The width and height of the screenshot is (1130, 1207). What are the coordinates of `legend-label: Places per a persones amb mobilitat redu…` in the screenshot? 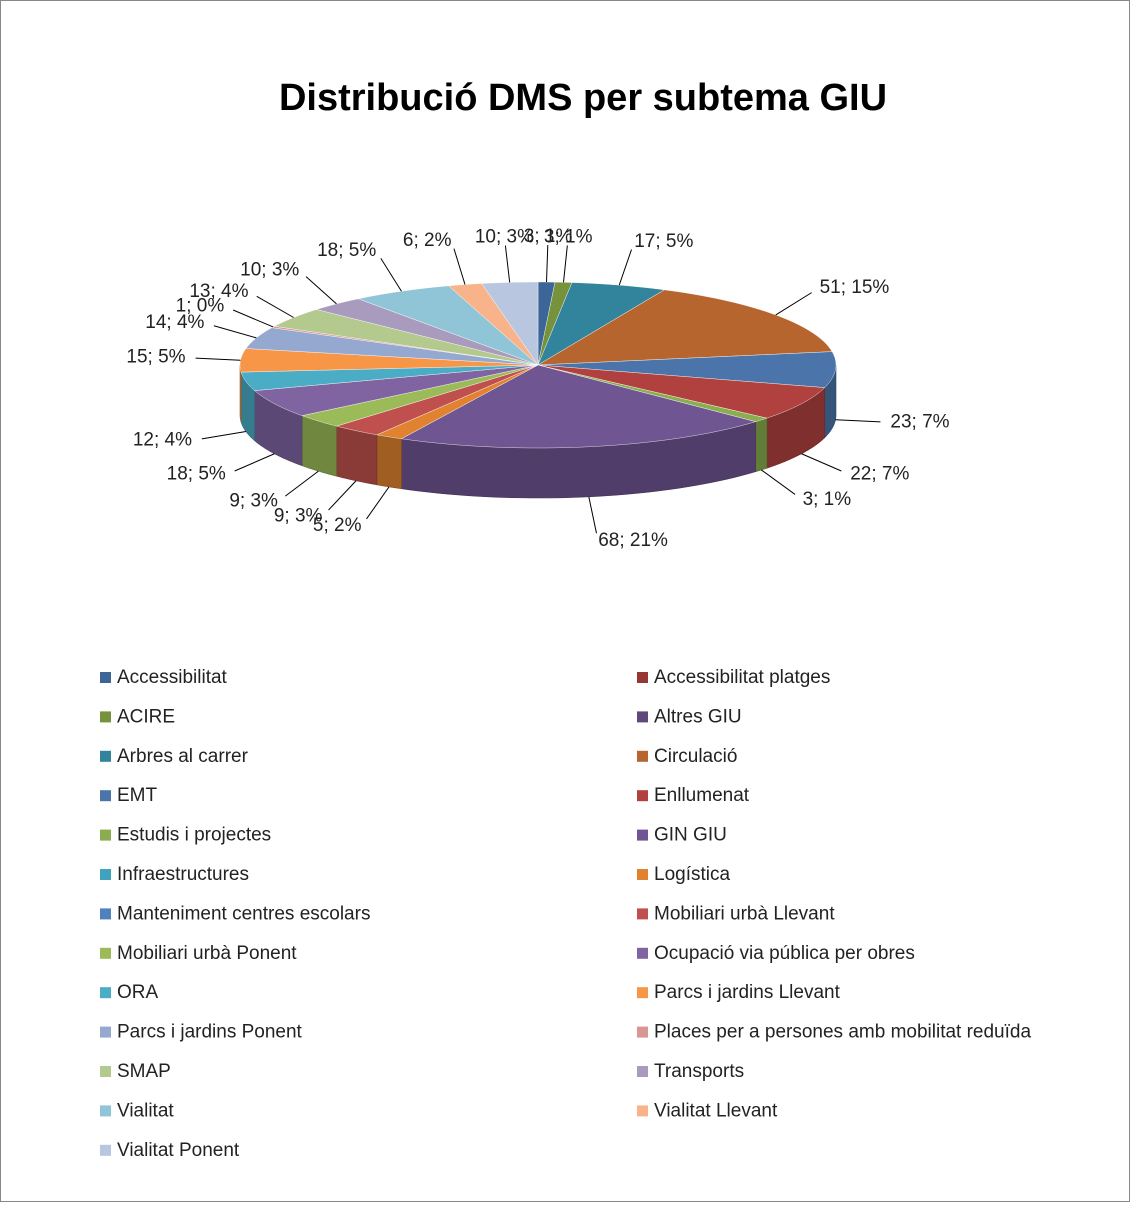 It's located at (842, 1032).